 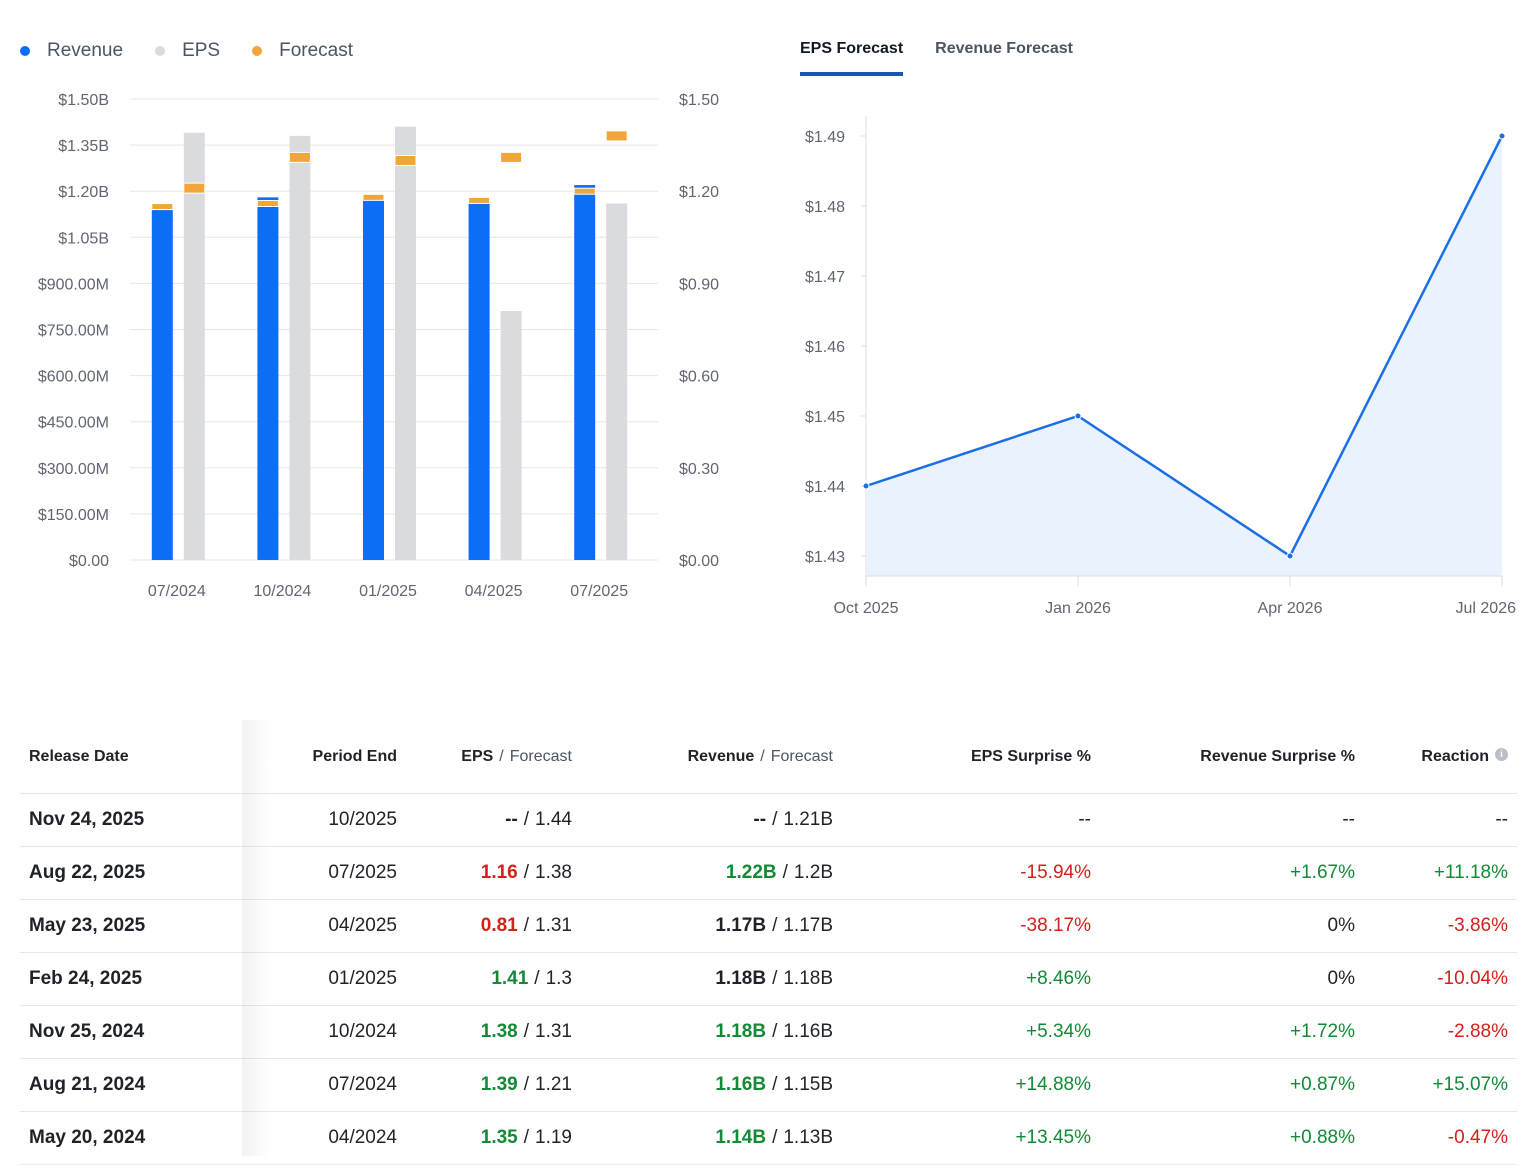 What do you see at coordinates (83, 100) in the screenshot?
I see `left-axis-tick: $1.50B` at bounding box center [83, 100].